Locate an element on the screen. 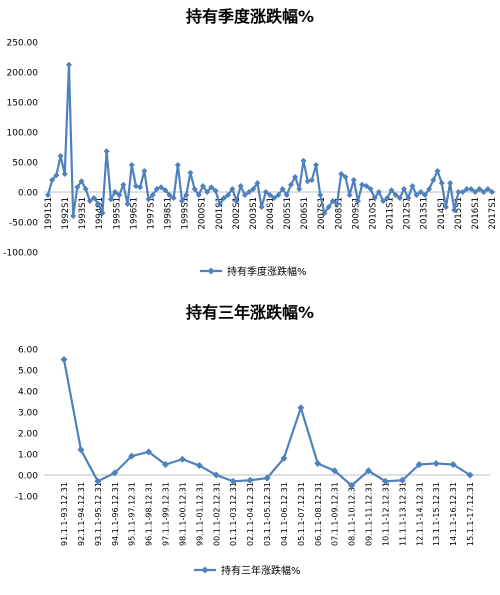  x-tick-label: 92.1.1-94.12.31 is located at coordinates (81, 514).